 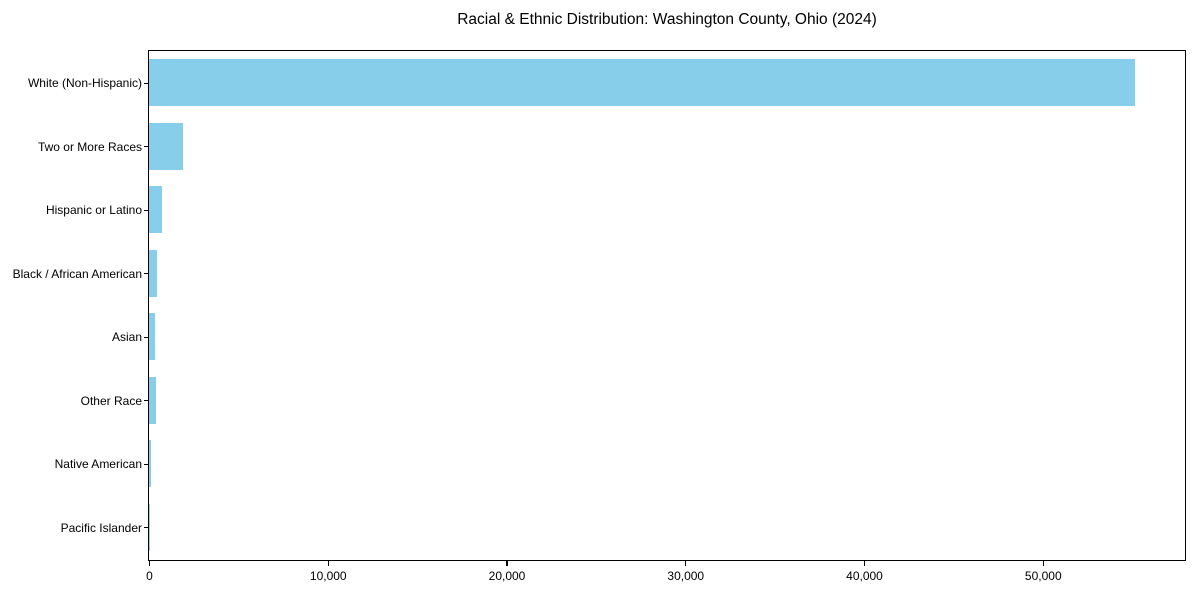 I want to click on y-tick-label: Native American, so click(x=98, y=464).